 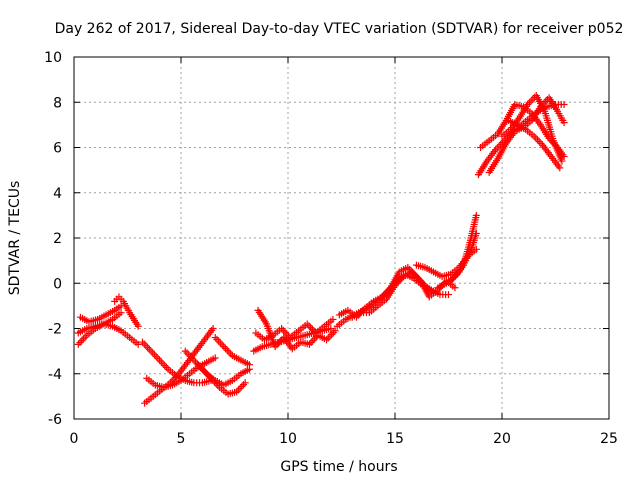 I want to click on y-tick-label: -4, so click(x=55, y=375).